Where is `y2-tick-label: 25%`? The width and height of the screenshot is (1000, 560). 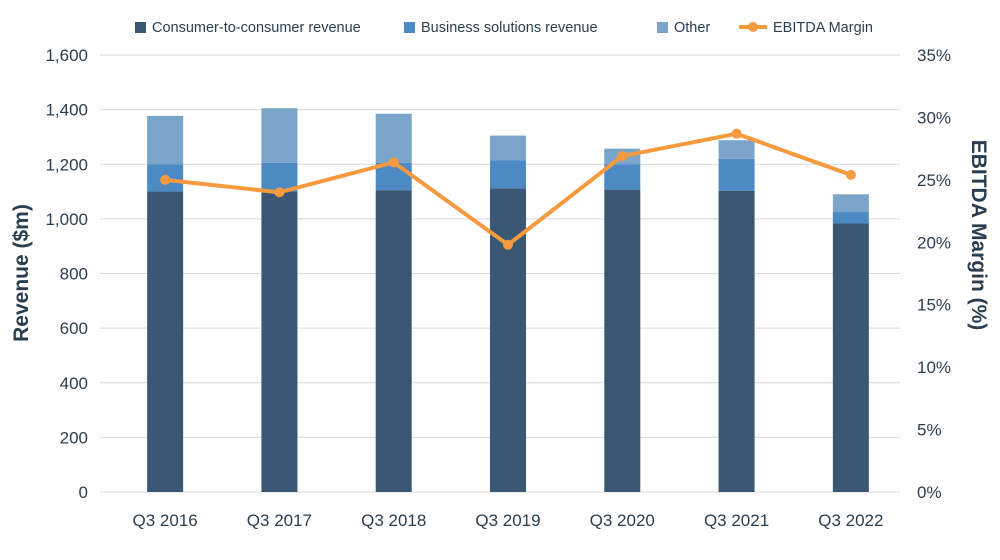
y2-tick-label: 25% is located at coordinates (934, 180).